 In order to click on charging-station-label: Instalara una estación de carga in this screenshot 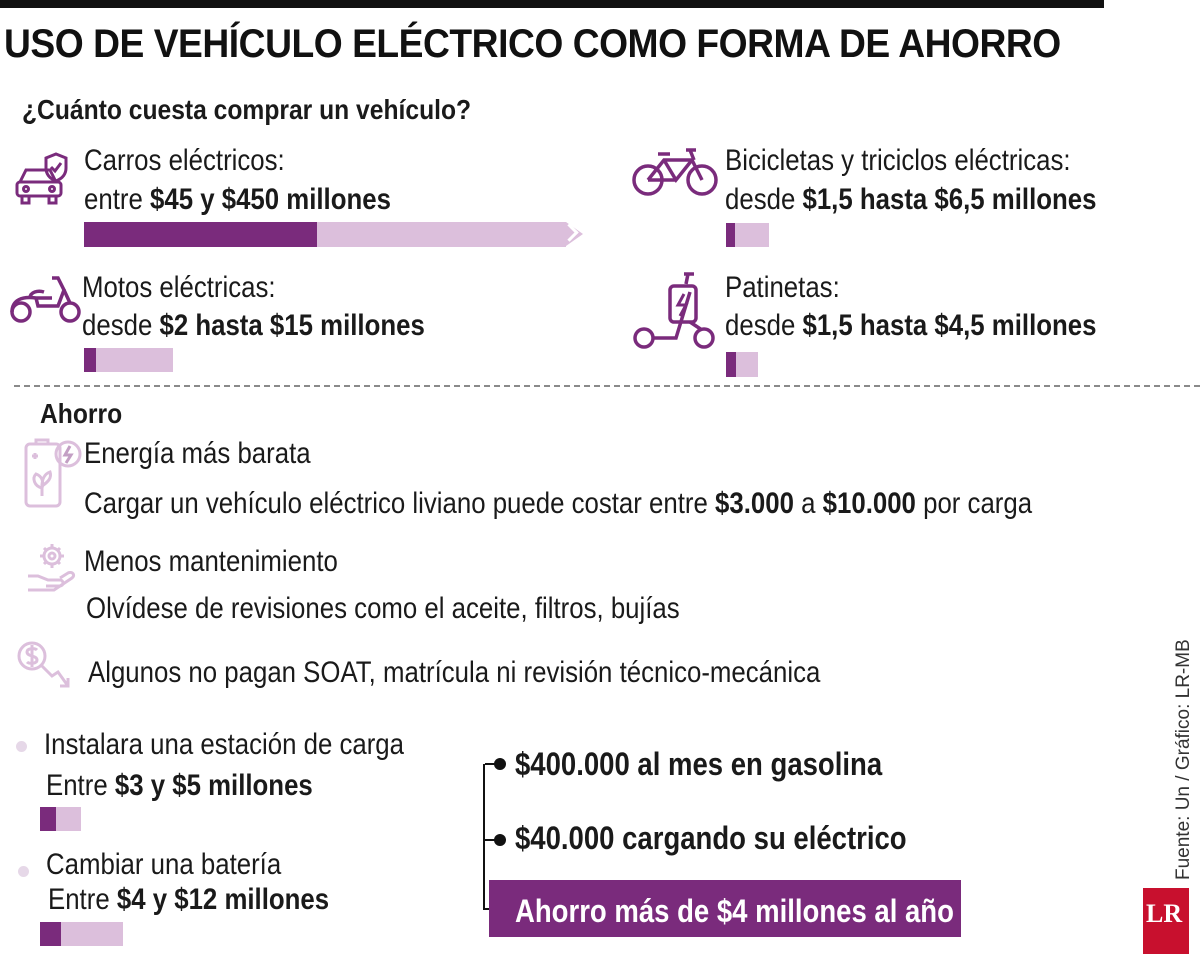, I will do `click(224, 744)`.